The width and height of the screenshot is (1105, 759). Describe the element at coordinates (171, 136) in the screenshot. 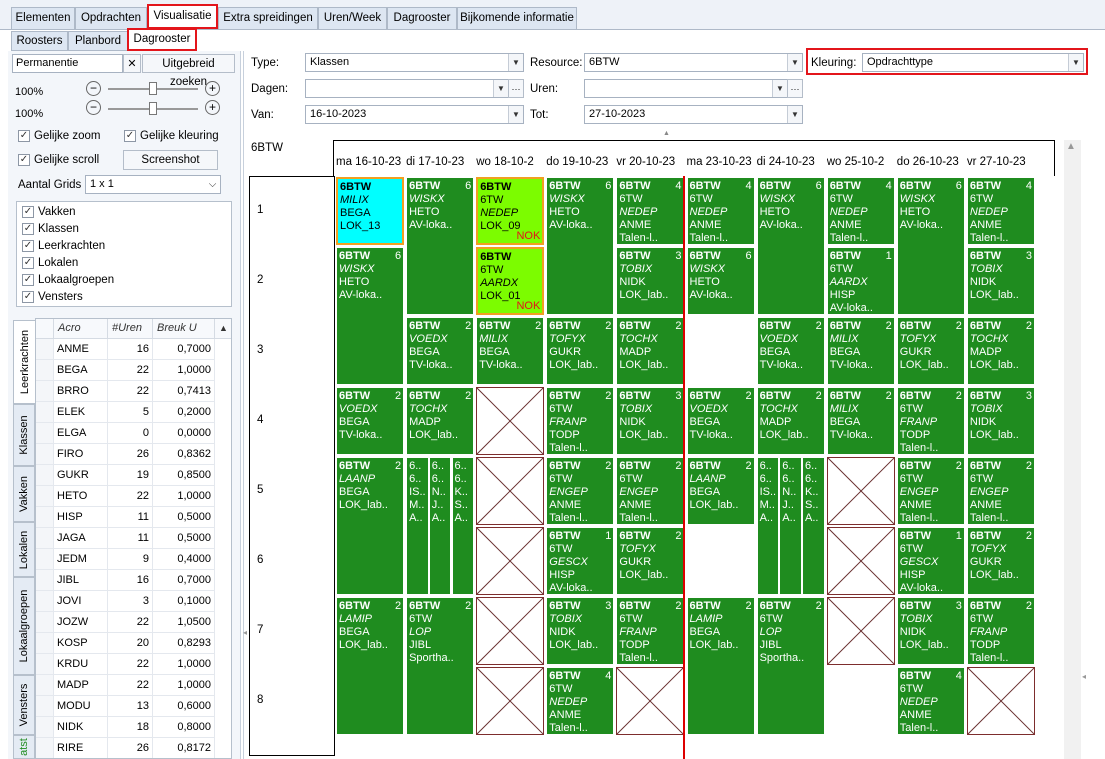

I see `equal-color-checkbox: ✓ Gelijke kleuring` at that location.